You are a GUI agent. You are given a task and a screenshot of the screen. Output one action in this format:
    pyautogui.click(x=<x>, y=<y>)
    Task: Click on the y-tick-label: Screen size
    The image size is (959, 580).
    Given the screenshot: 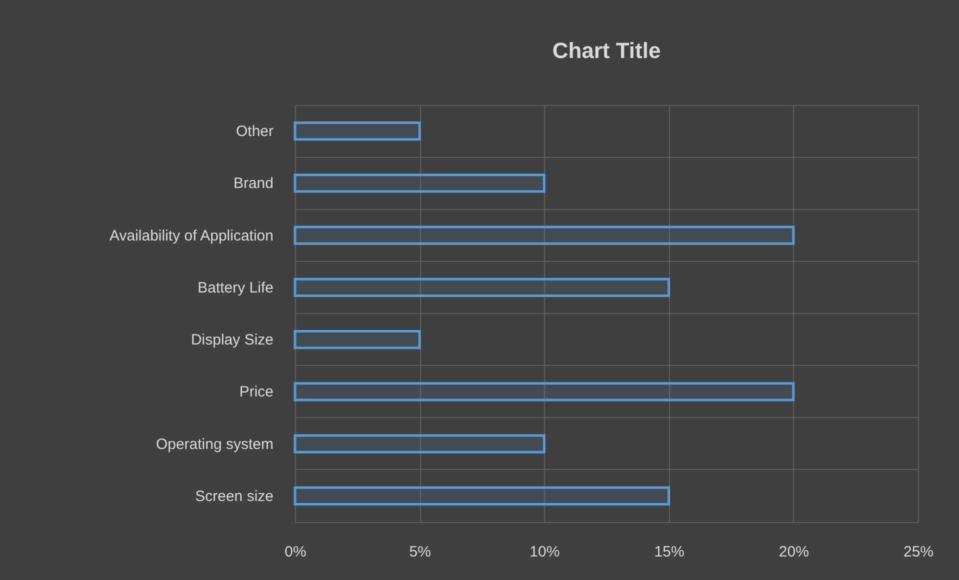 What is the action you would take?
    pyautogui.click(x=234, y=496)
    